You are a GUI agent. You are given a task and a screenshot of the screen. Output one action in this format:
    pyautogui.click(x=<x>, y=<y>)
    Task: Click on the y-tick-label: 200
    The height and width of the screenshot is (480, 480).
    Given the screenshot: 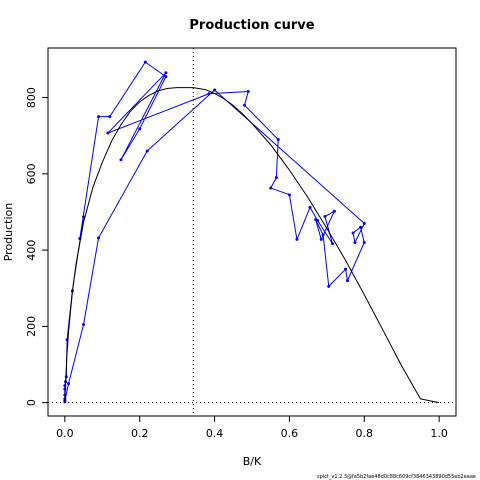 What is the action you would take?
    pyautogui.click(x=31, y=326)
    